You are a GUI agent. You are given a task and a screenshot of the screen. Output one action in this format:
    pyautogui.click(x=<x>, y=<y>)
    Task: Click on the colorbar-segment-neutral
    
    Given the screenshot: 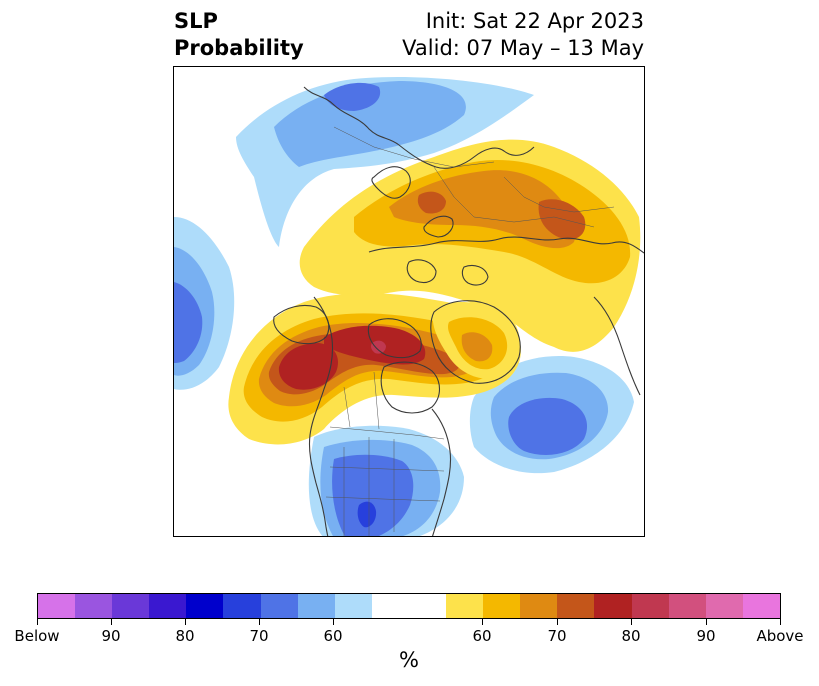 What is the action you would take?
    pyautogui.click(x=409, y=606)
    